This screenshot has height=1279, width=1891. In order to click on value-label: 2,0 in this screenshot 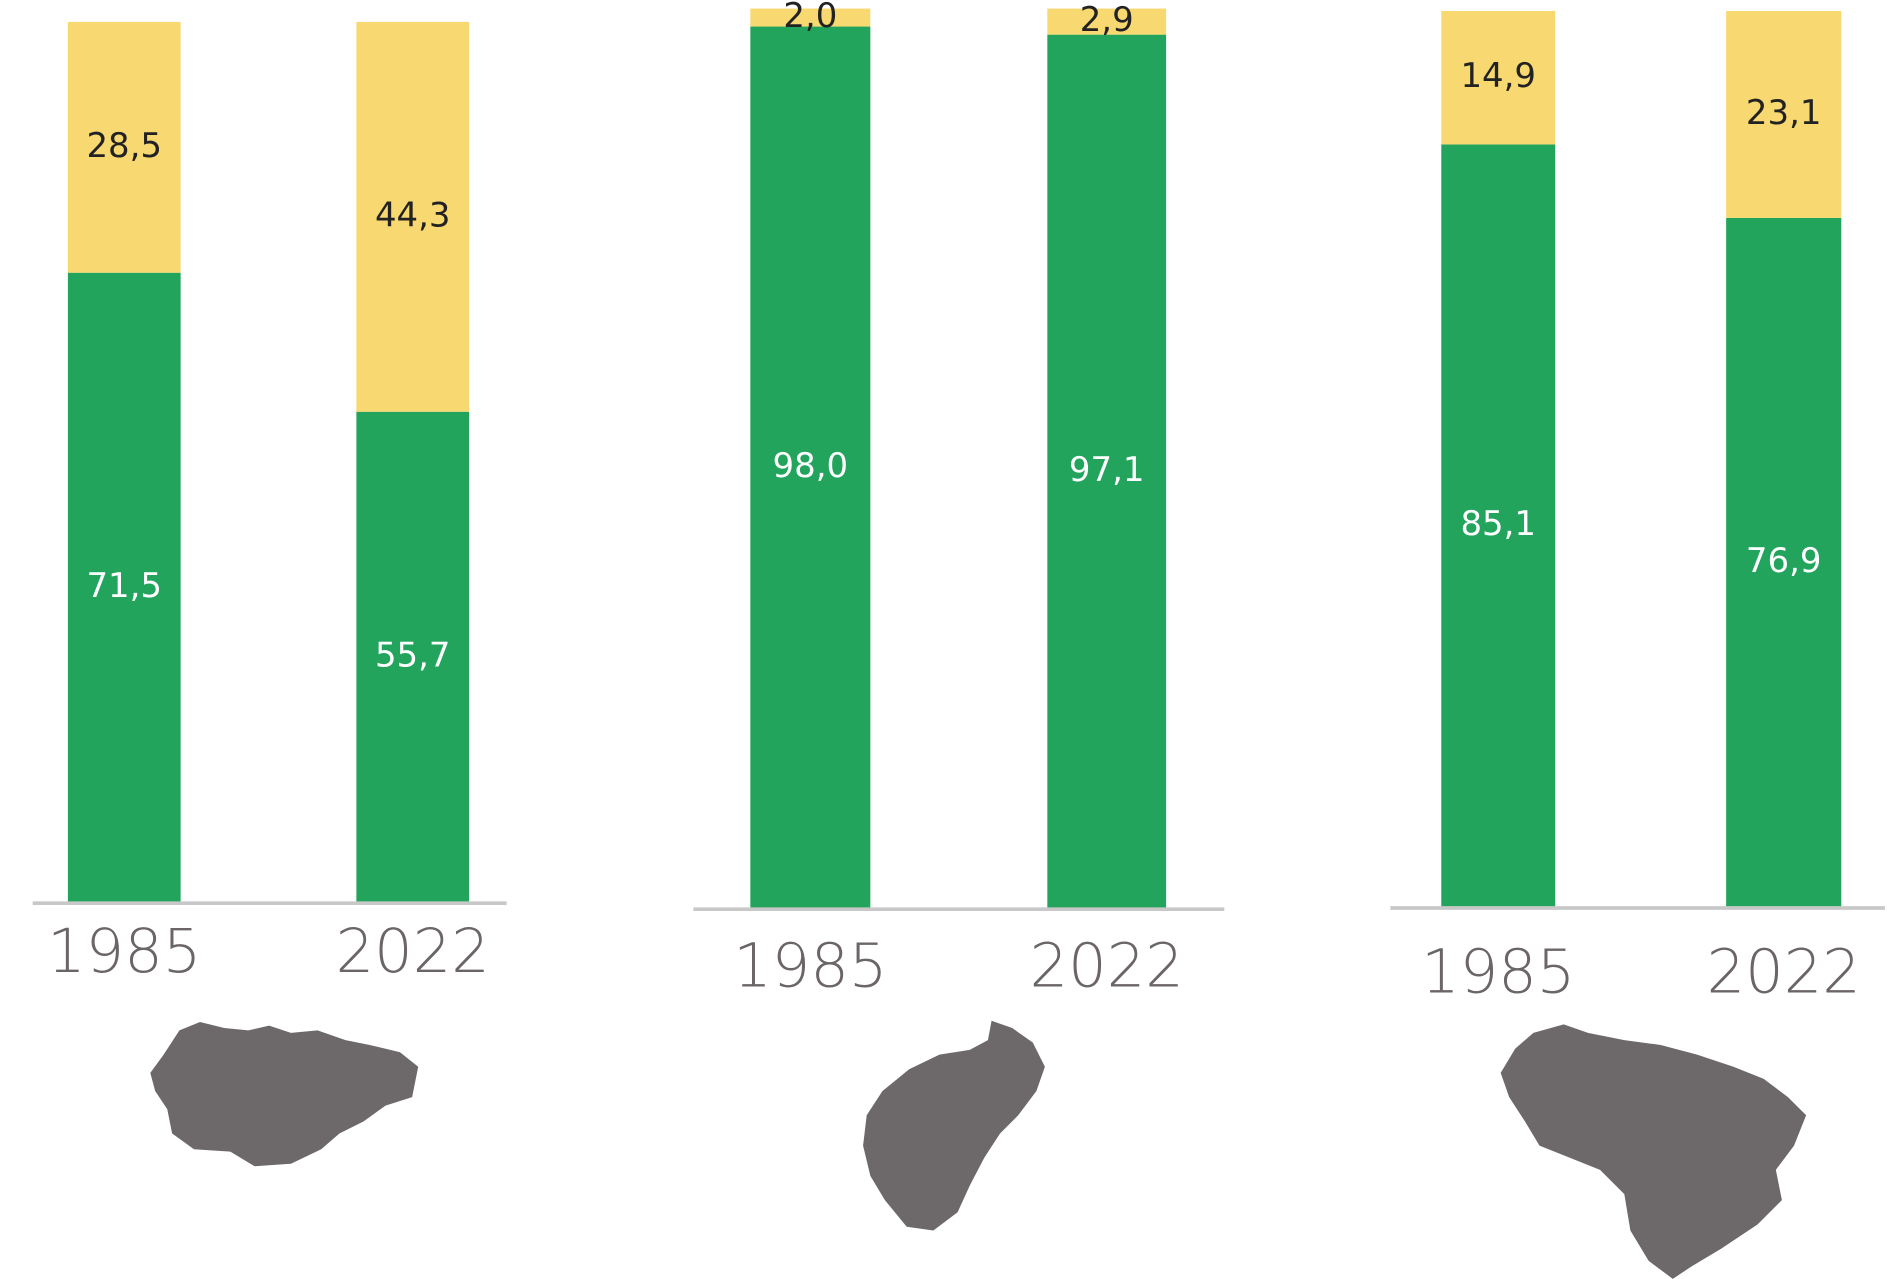, I will do `click(810, 18)`.